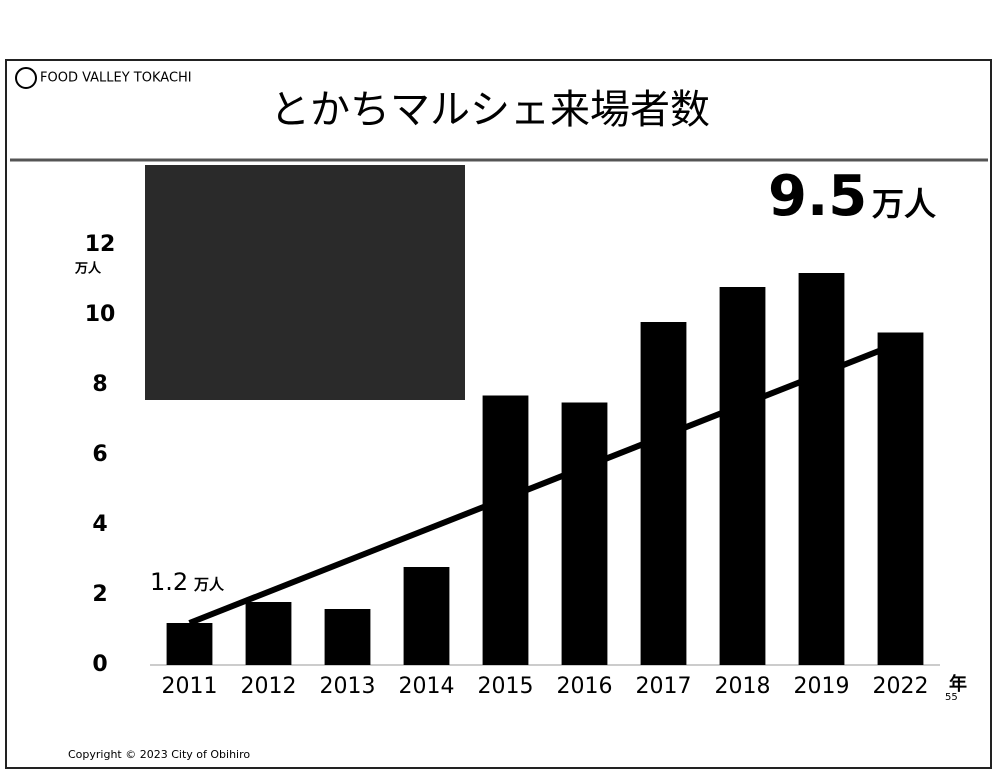 This screenshot has width=1001, height=778. What do you see at coordinates (817, 196) in the screenshot?
I see `annotation-value: 9.5` at bounding box center [817, 196].